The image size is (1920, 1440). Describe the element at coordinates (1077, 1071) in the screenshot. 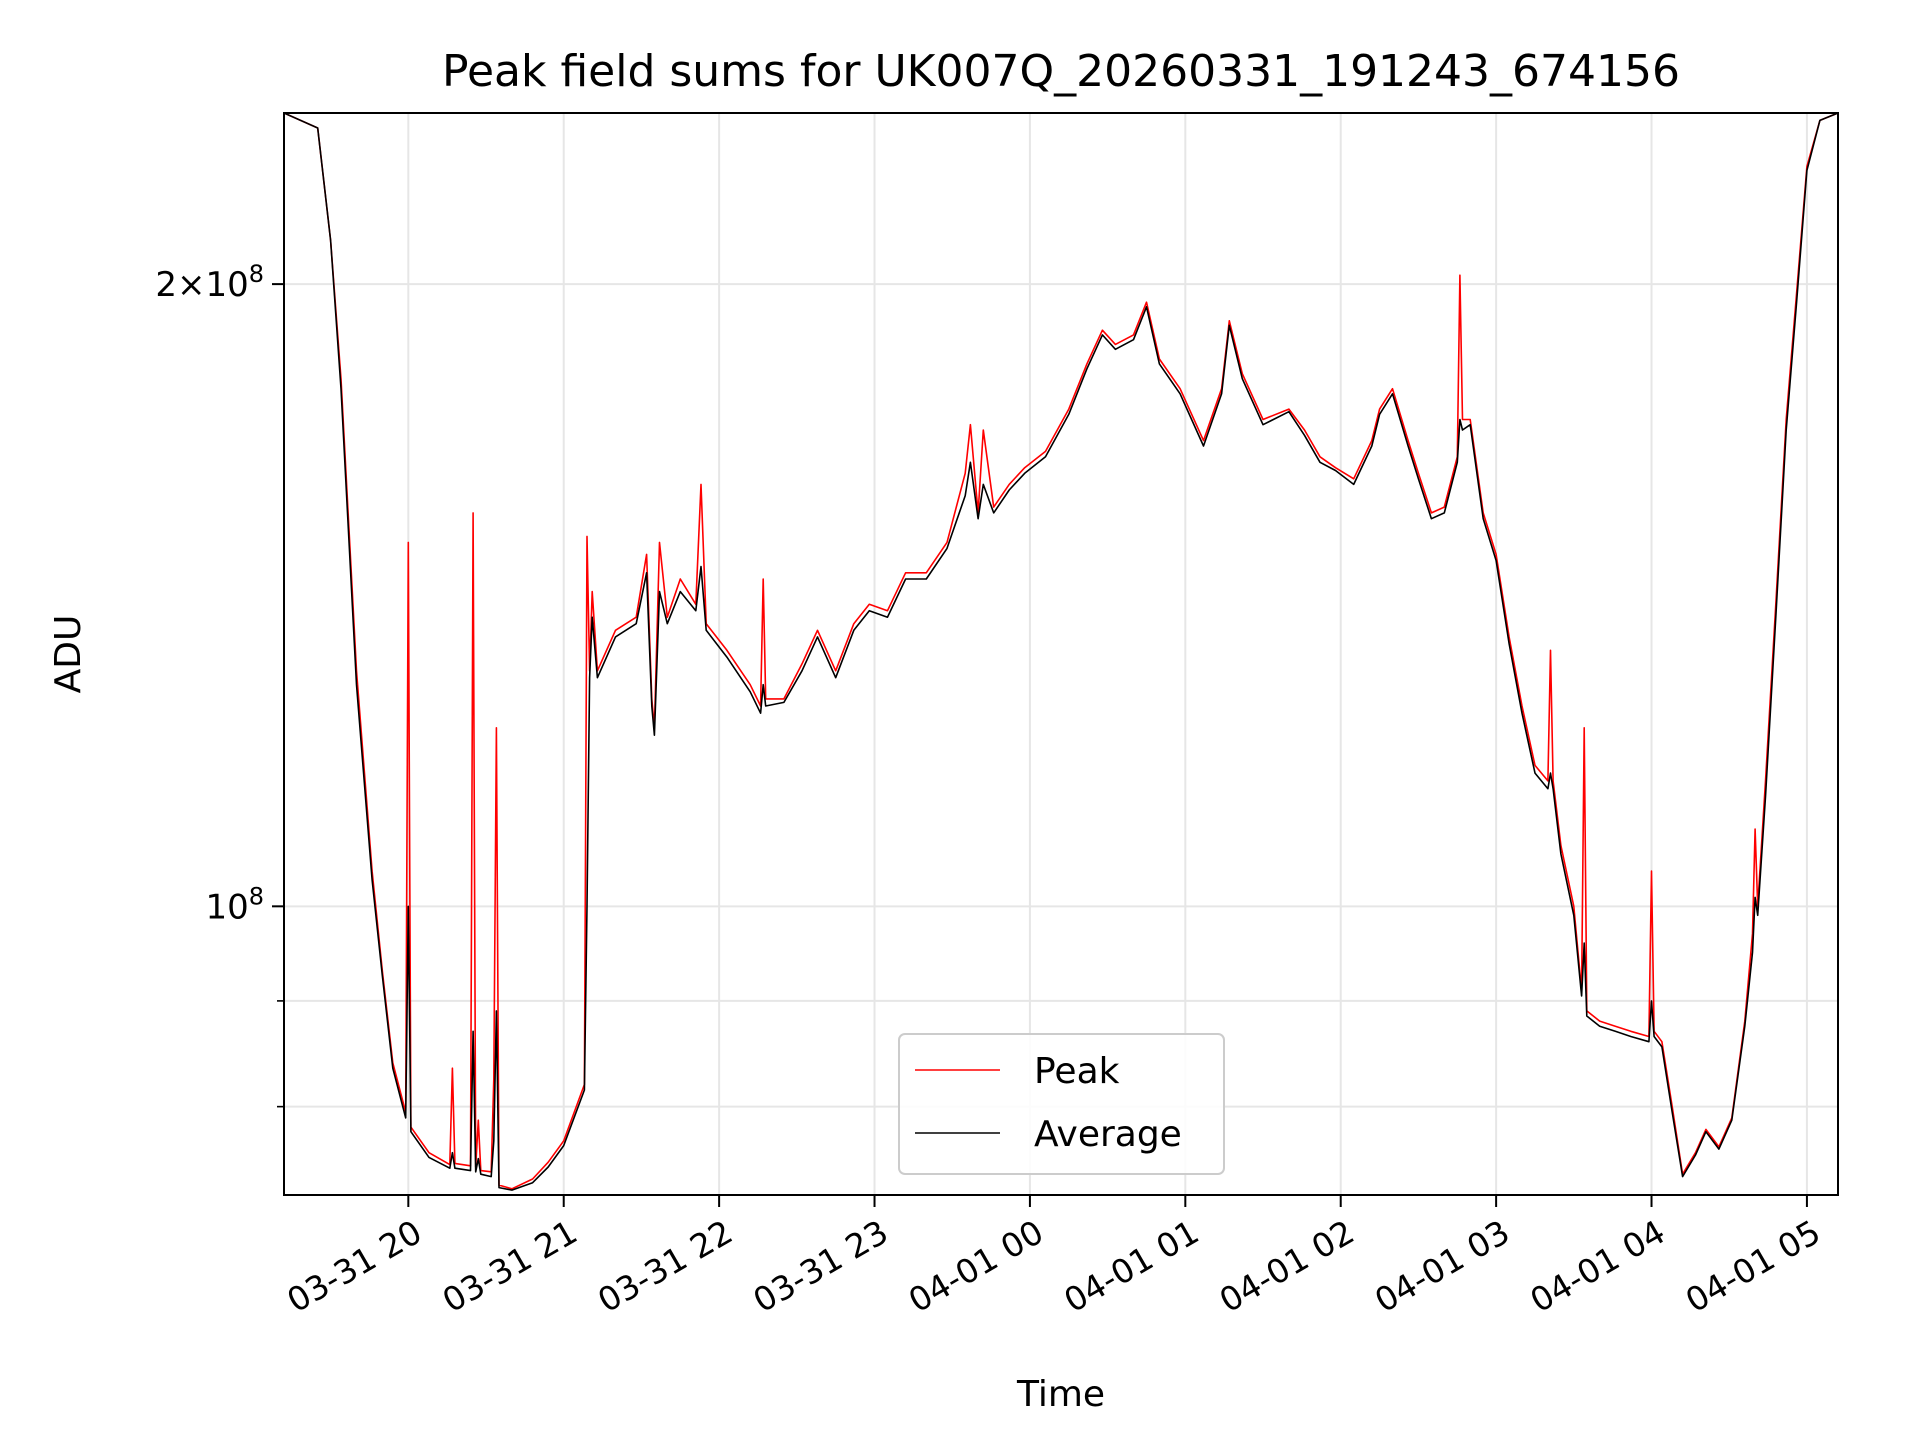

I see `legend-peak-label: Peak` at that location.